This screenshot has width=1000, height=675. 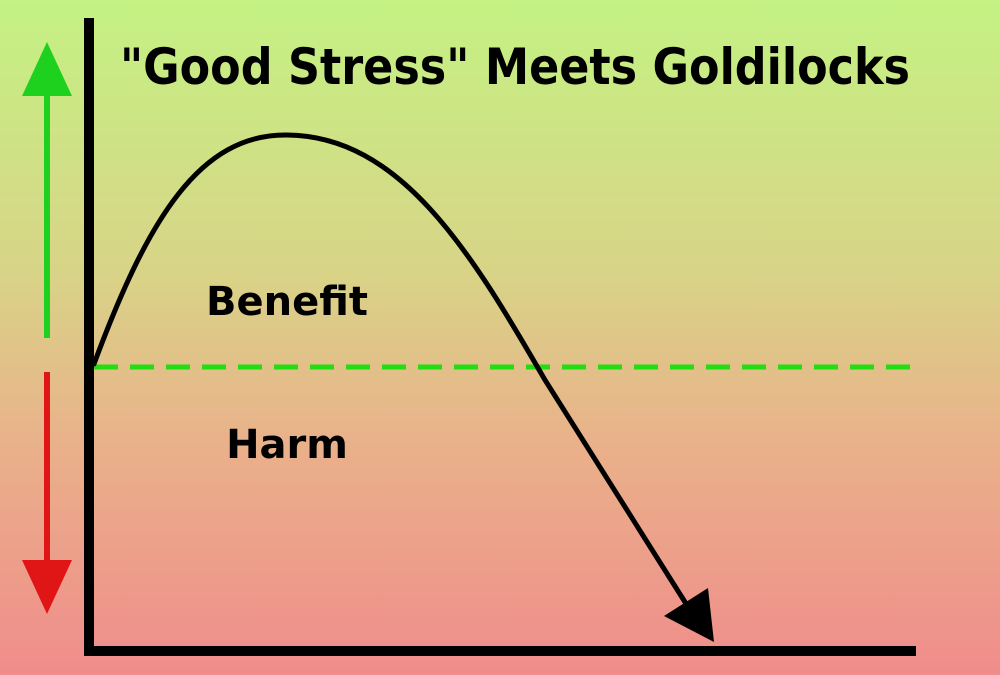 I want to click on curve-arrowhead-icon, so click(x=689, y=615).